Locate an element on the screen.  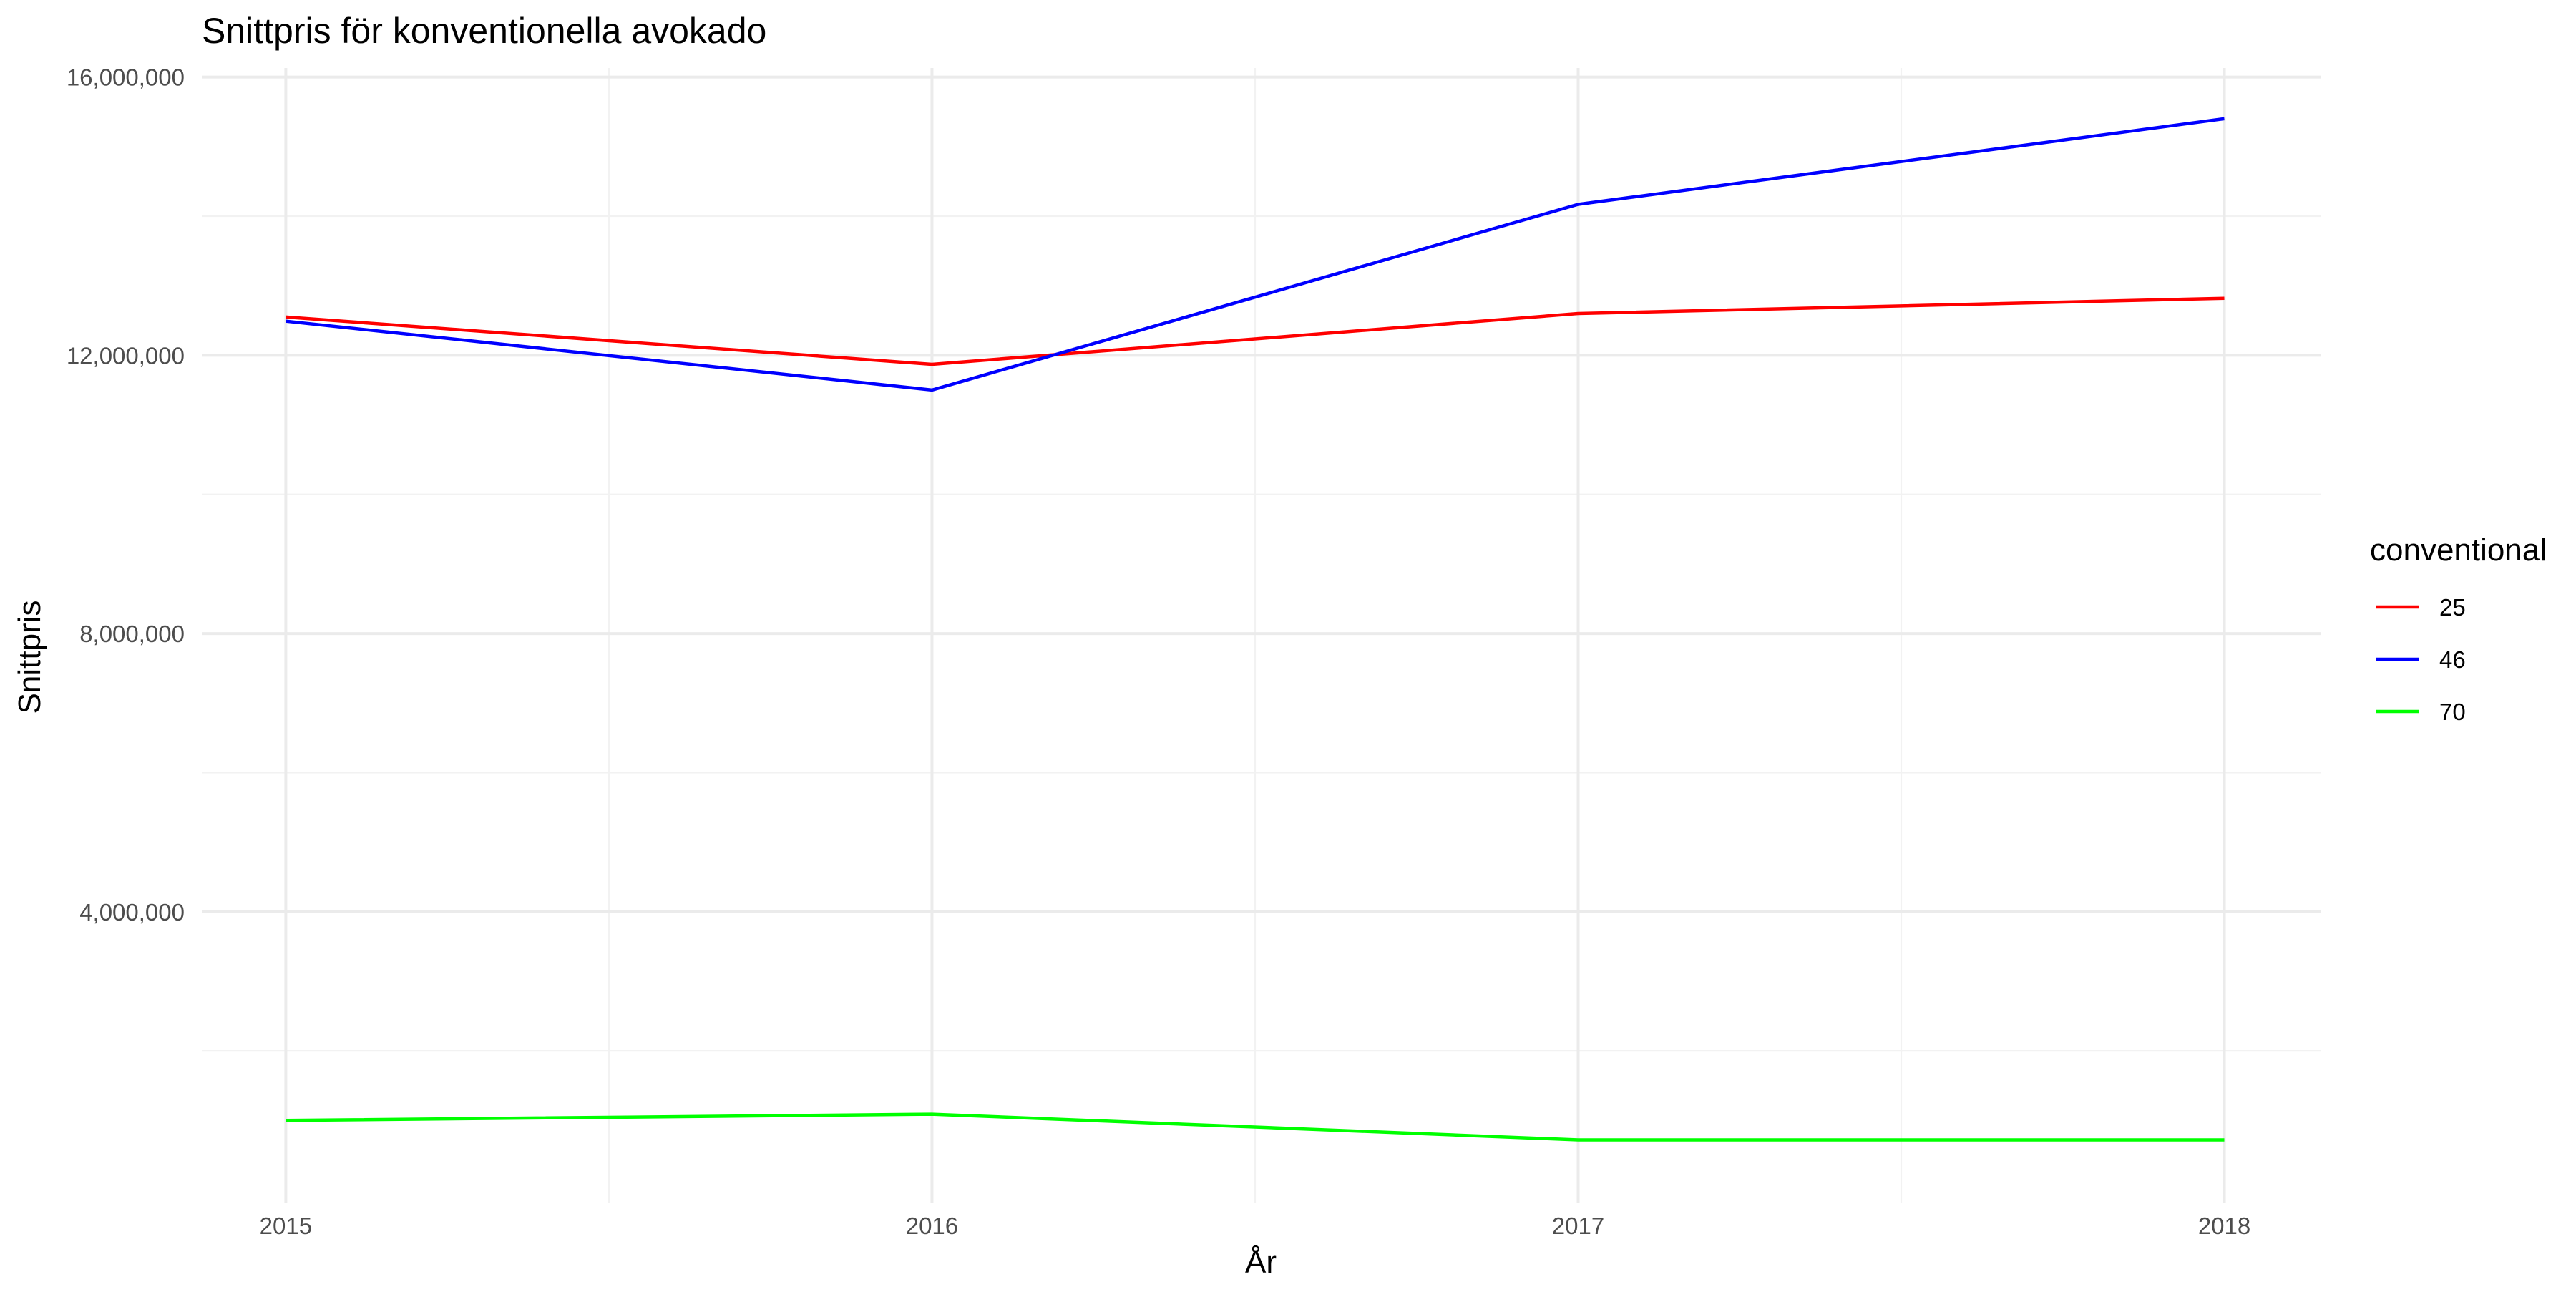
legend: conventional 25 46 70 is located at coordinates (2458, 629).